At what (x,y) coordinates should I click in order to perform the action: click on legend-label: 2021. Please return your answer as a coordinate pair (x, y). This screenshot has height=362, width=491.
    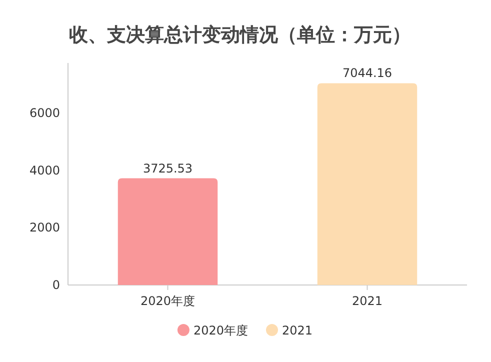
    Looking at the image, I should click on (297, 331).